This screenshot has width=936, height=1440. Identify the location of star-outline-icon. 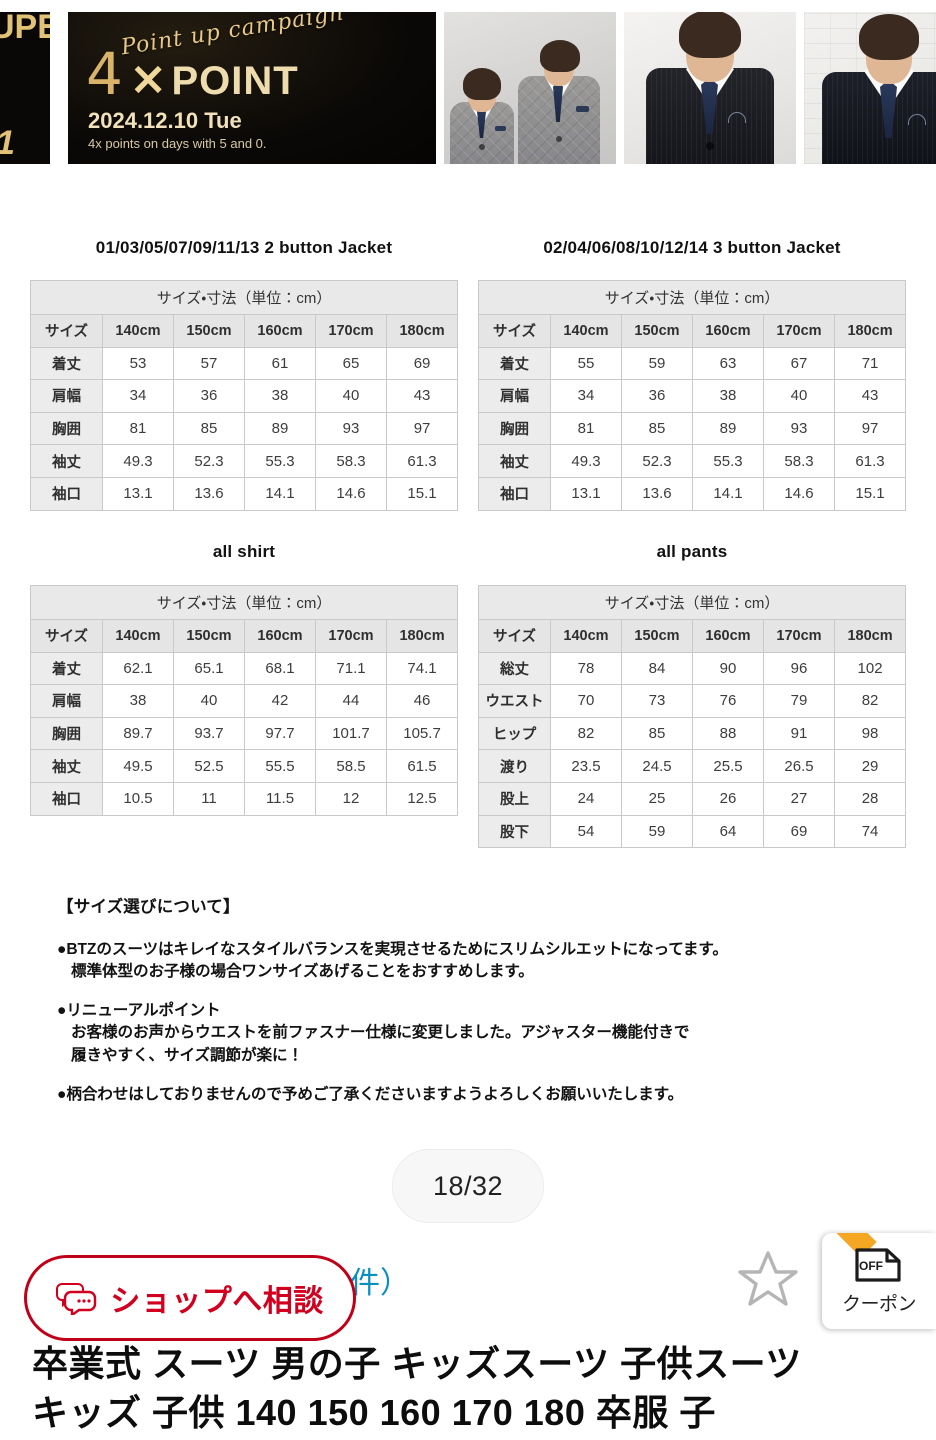
(768, 1278).